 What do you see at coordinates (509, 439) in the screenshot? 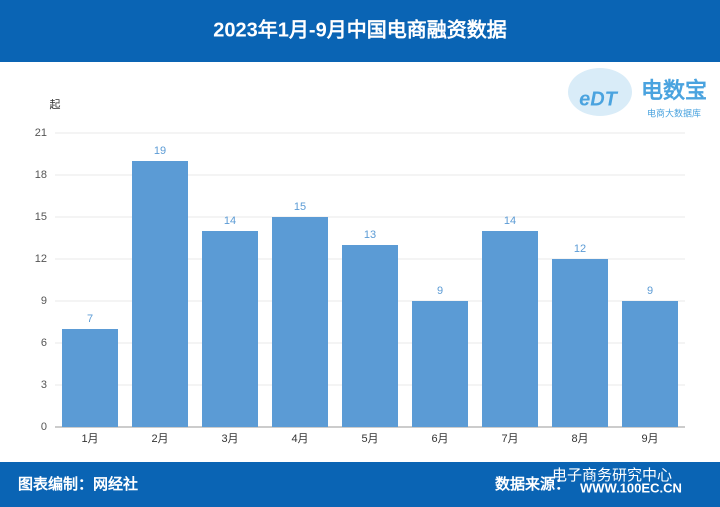
I see `x-tick-label: 7月` at bounding box center [509, 439].